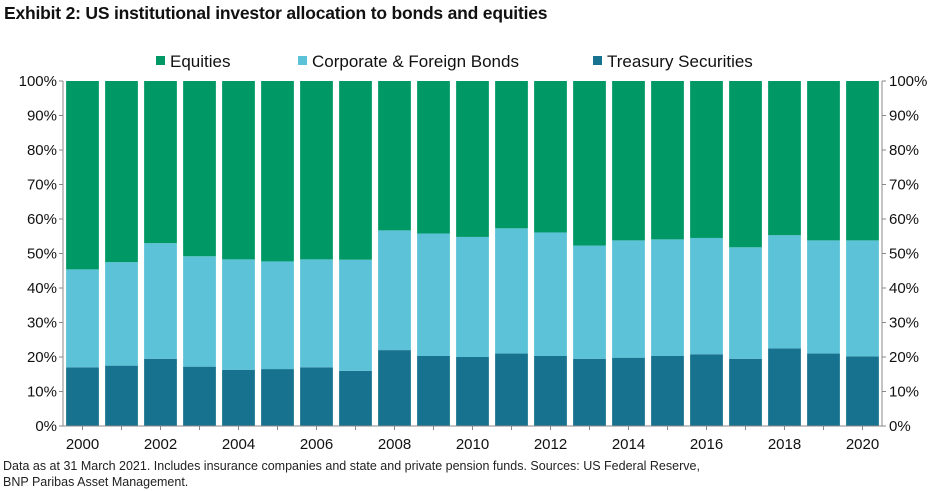 The width and height of the screenshot is (940, 491). What do you see at coordinates (121, 314) in the screenshot?
I see `bar-corporate-foreign-bonds-2001` at bounding box center [121, 314].